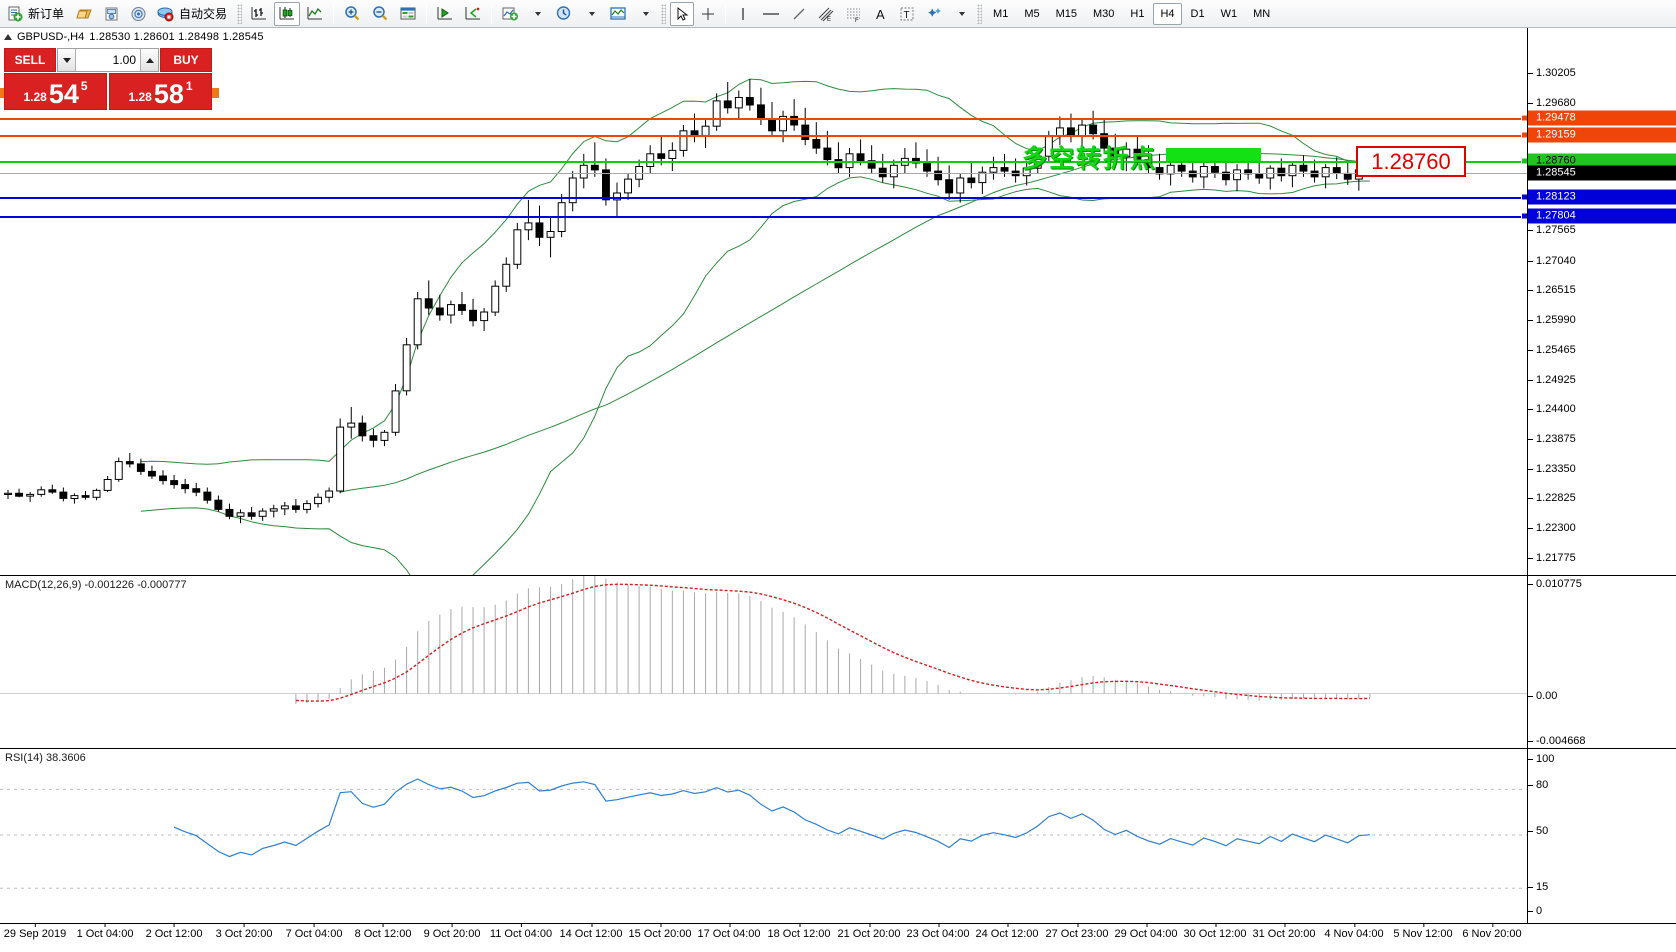 This screenshot has width=1676, height=952. I want to click on templates-dropdown, so click(645, 14).